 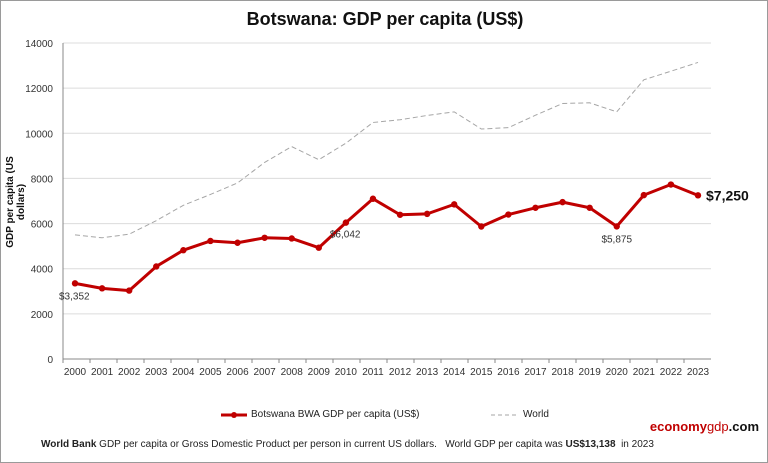 What do you see at coordinates (42, 179) in the screenshot?
I see `y-tick-label: 8000` at bounding box center [42, 179].